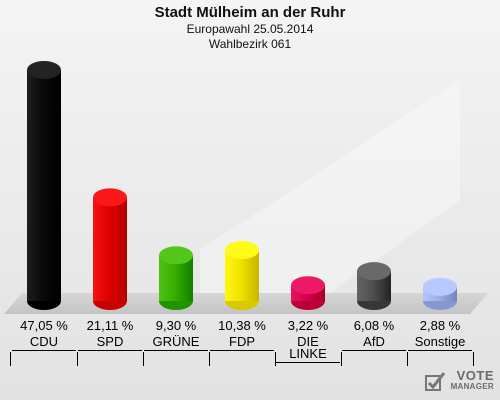  What do you see at coordinates (242, 275) in the screenshot?
I see `bar-fdp` at bounding box center [242, 275].